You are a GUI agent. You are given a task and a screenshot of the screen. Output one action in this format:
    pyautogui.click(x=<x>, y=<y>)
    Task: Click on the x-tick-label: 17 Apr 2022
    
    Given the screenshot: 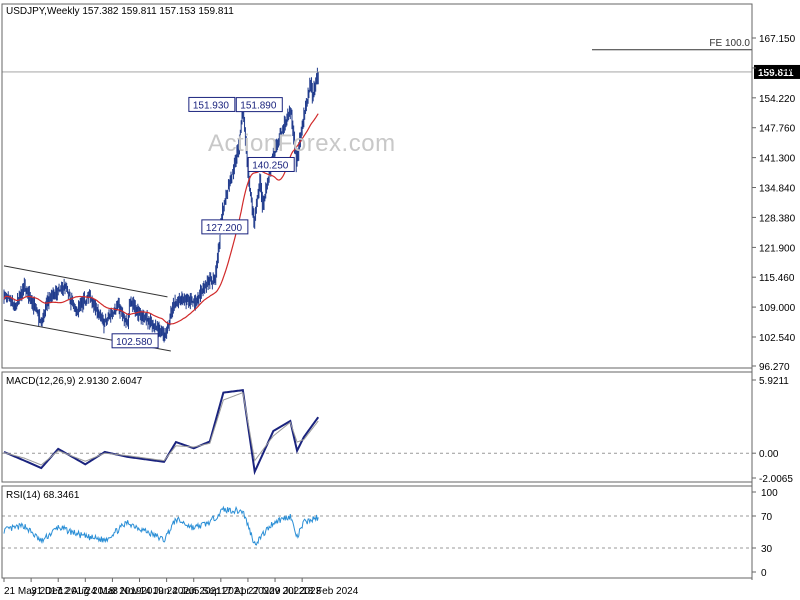 What is the action you would take?
    pyautogui.click(x=248, y=591)
    